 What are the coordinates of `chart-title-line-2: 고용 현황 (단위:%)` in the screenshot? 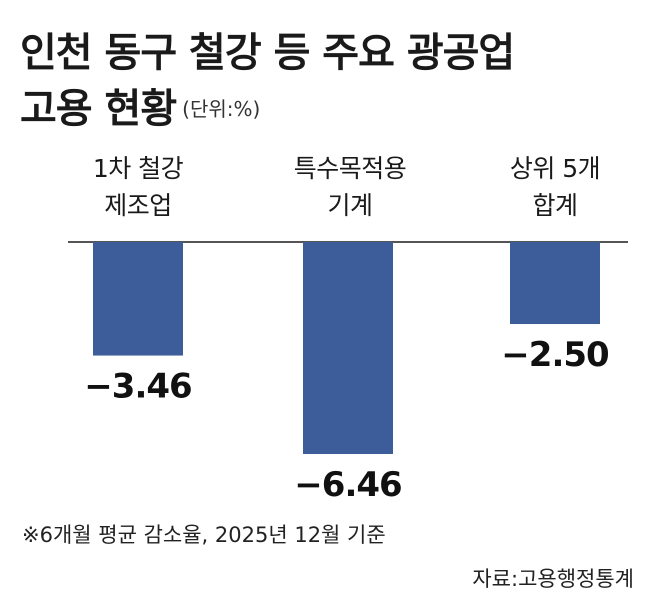 It's located at (140, 109).